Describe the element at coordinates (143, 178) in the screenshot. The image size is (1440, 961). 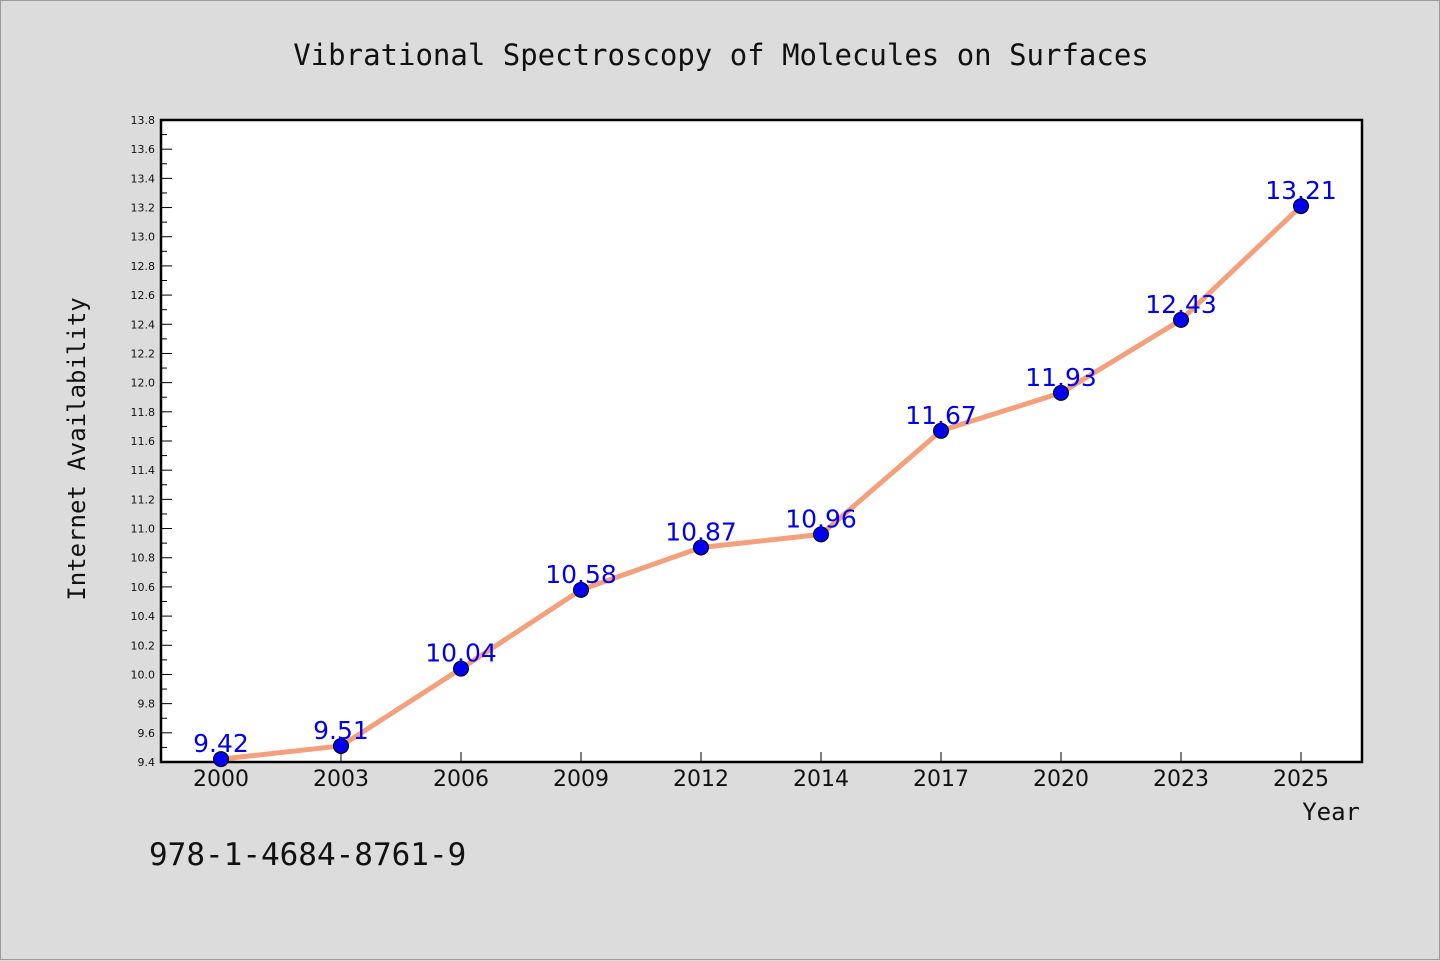
I see `y-tick-label: 13.4` at that location.